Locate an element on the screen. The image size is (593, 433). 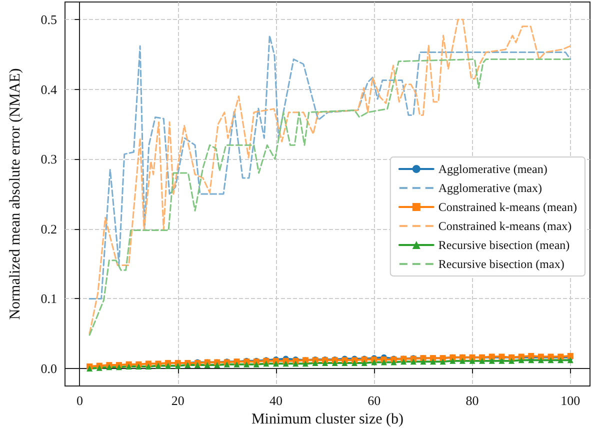
legend-label: Agglomerative (max) is located at coordinates (490, 188).